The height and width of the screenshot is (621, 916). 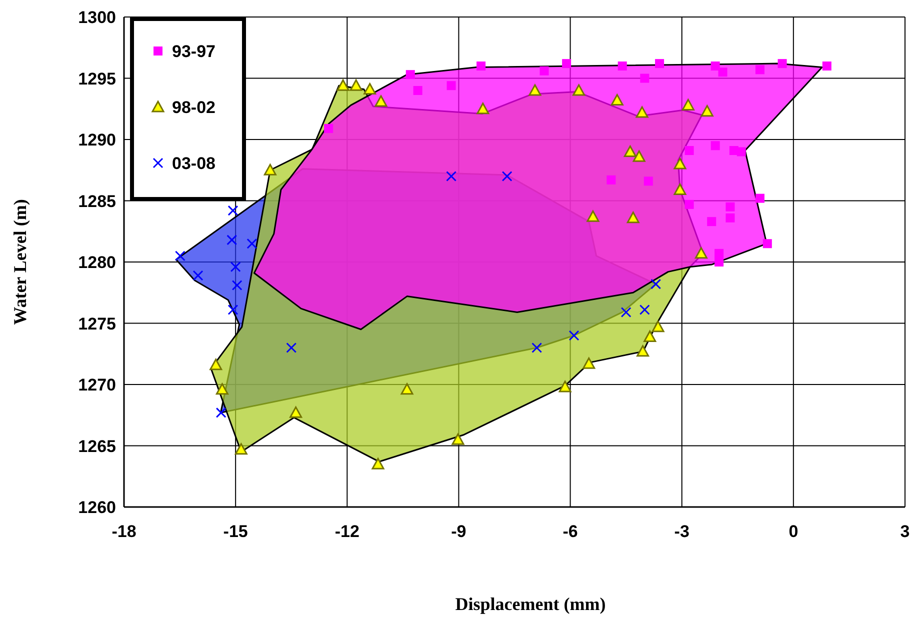 What do you see at coordinates (97, 262) in the screenshot?
I see `y-tick-label: 1280` at bounding box center [97, 262].